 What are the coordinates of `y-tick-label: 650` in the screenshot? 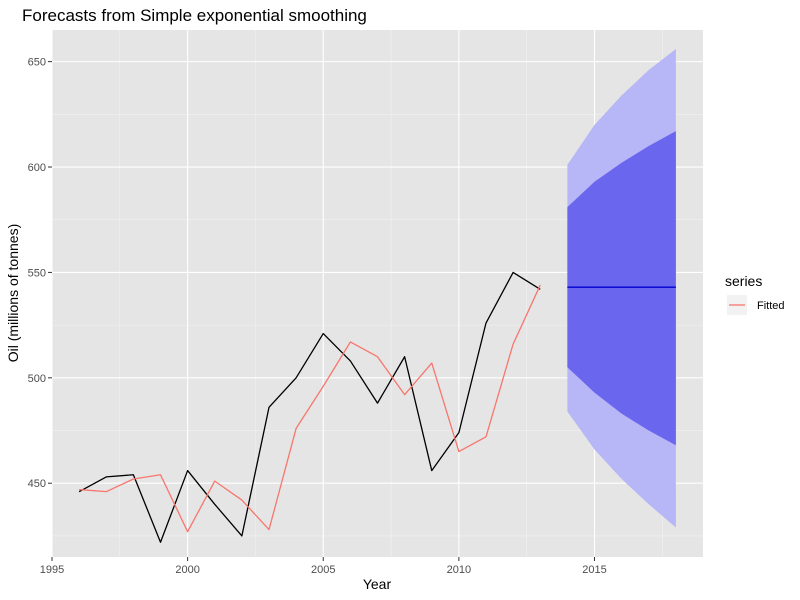 It's located at (37, 63).